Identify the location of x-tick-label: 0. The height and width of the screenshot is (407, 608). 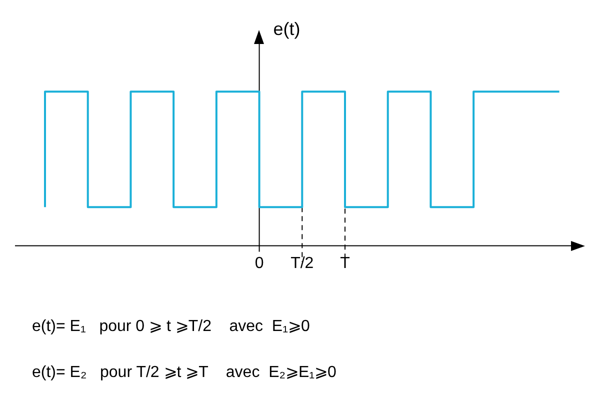
(259, 263).